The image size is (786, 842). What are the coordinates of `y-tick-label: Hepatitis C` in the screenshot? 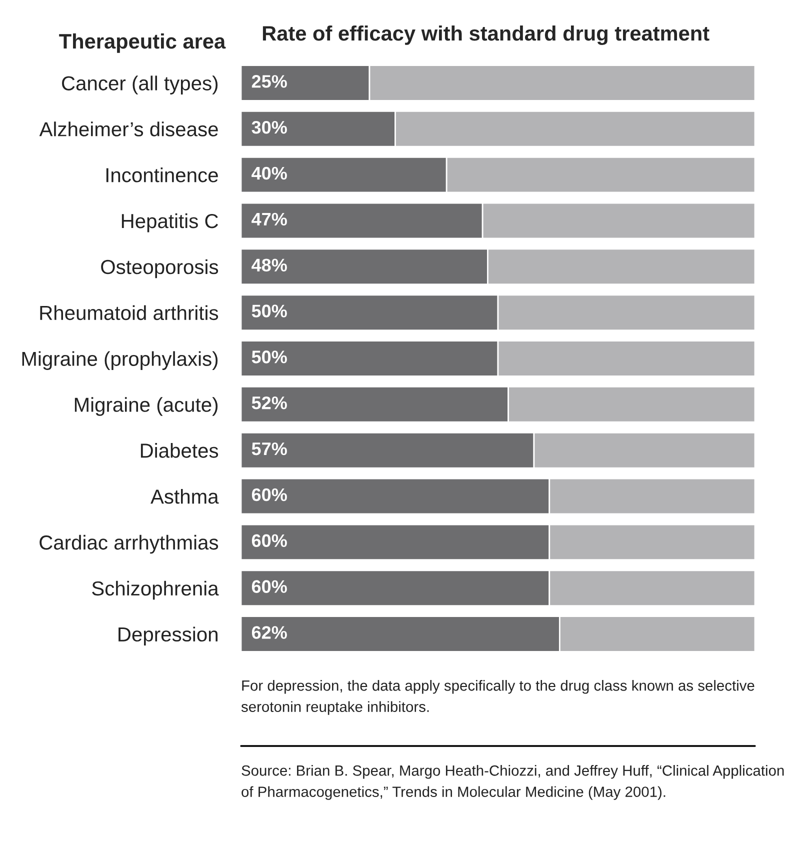 It's located at (170, 222).